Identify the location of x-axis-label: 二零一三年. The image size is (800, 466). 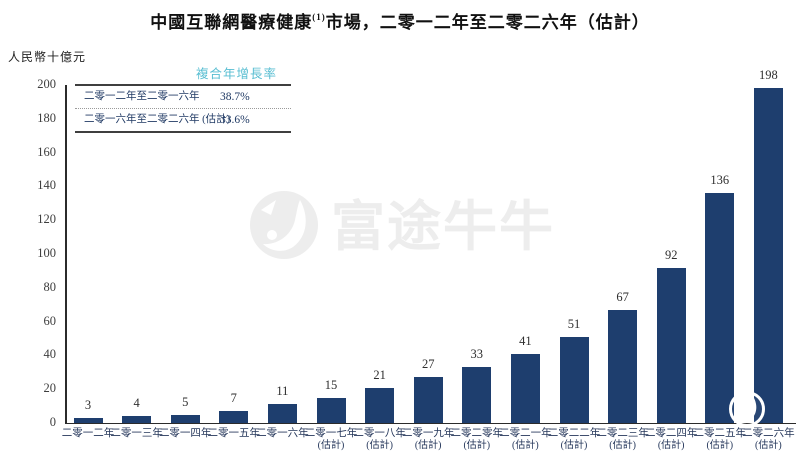
(136, 433).